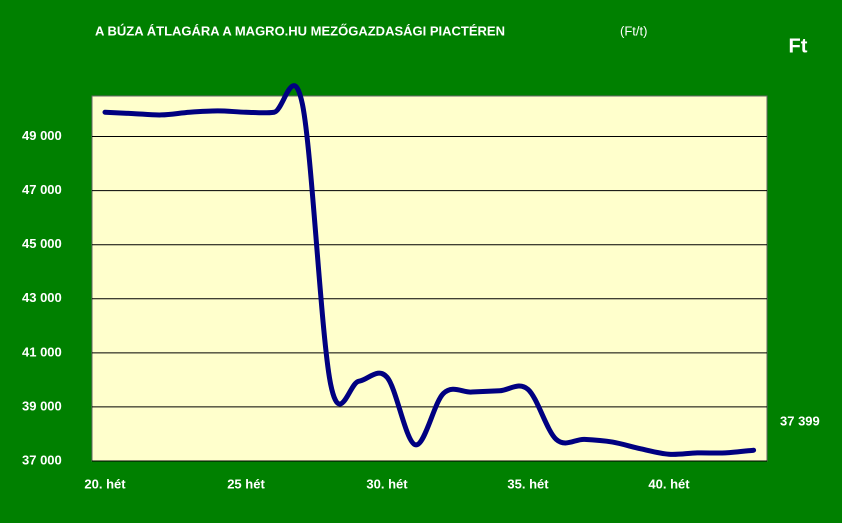  I want to click on y-tick-label: 43 000, so click(42, 297).